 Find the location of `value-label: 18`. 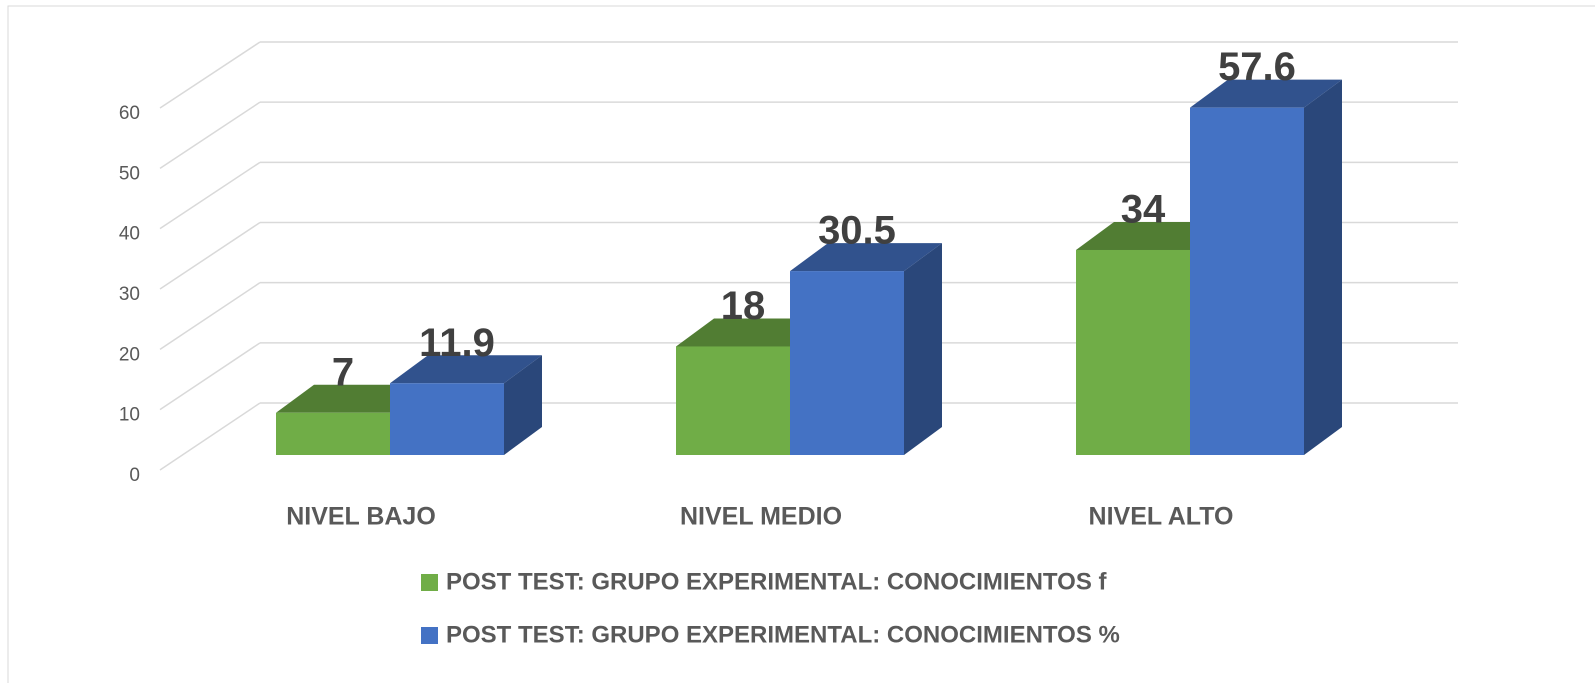

value-label: 18 is located at coordinates (743, 306).